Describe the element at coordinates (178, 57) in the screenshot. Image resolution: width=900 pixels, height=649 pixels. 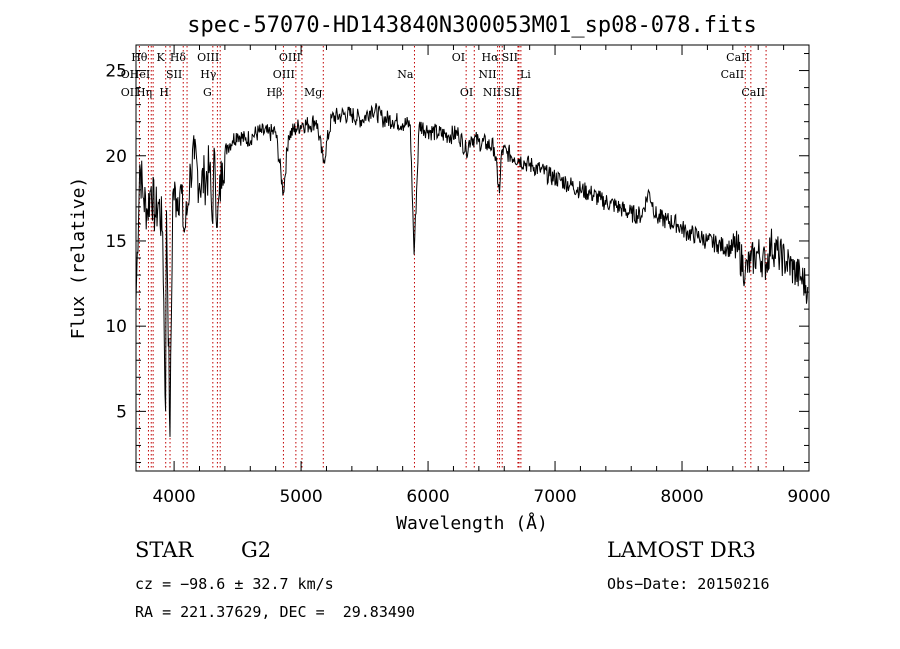
I see `line-label: Hδ` at that location.